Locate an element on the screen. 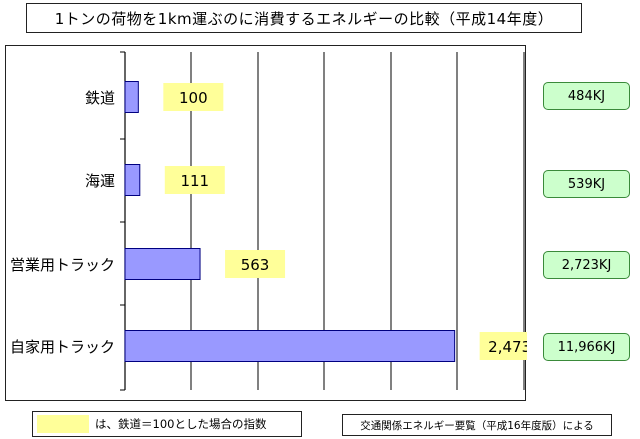  category-label: 自家用トラック is located at coordinates (62, 347).